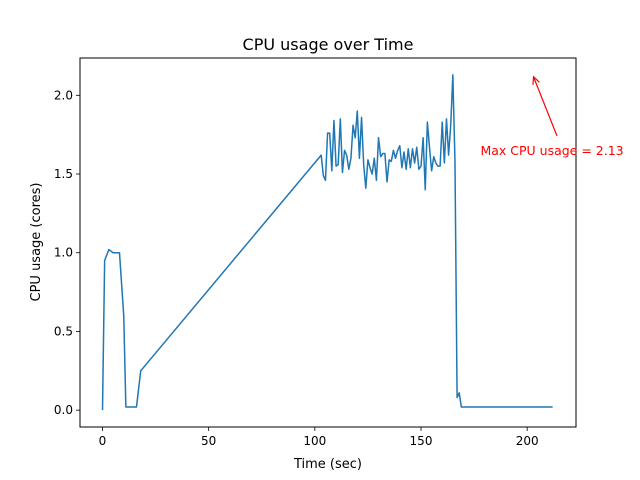 This screenshot has height=480, width=640. Describe the element at coordinates (536, 80) in the screenshot. I see `annotation-arrow-head` at that location.